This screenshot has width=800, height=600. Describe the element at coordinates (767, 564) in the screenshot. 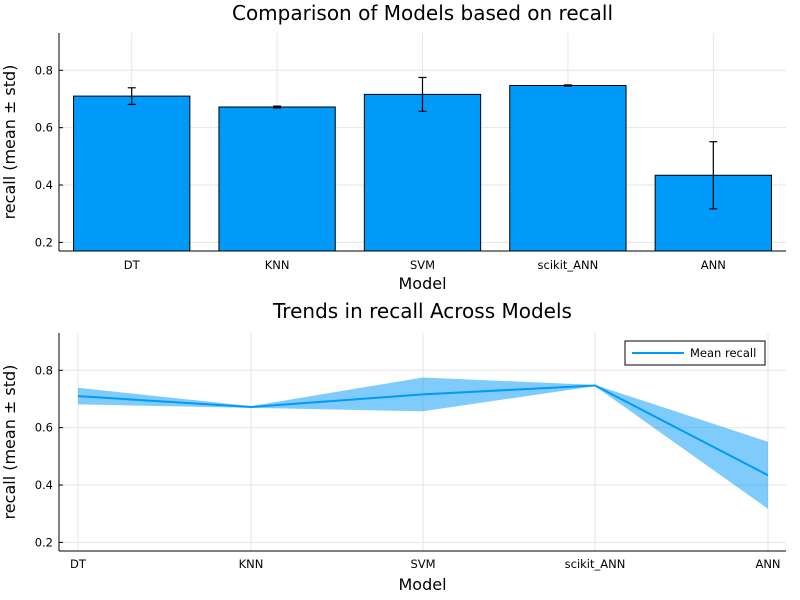

I see `line-x-tick-label: ANN` at that location.